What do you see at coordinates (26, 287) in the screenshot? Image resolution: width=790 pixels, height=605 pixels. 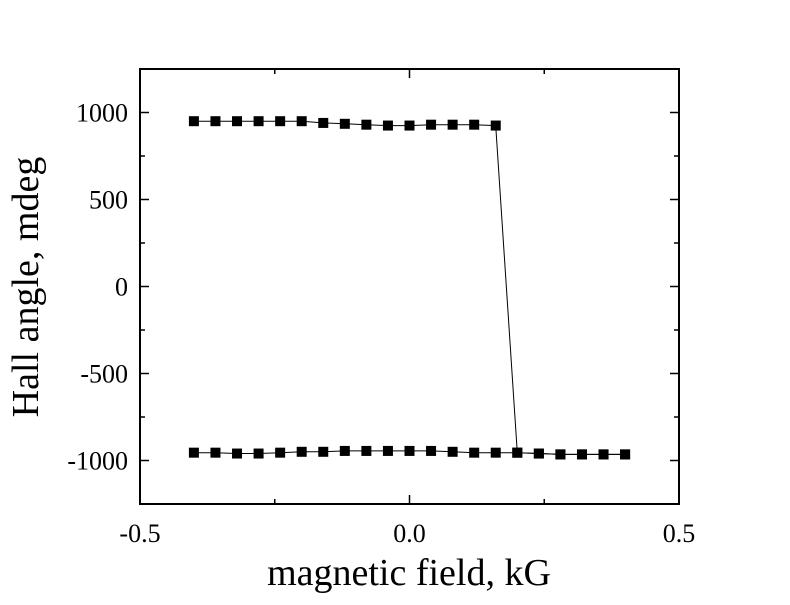 I see `y-axis-title: Hall angle, mdeg` at bounding box center [26, 287].